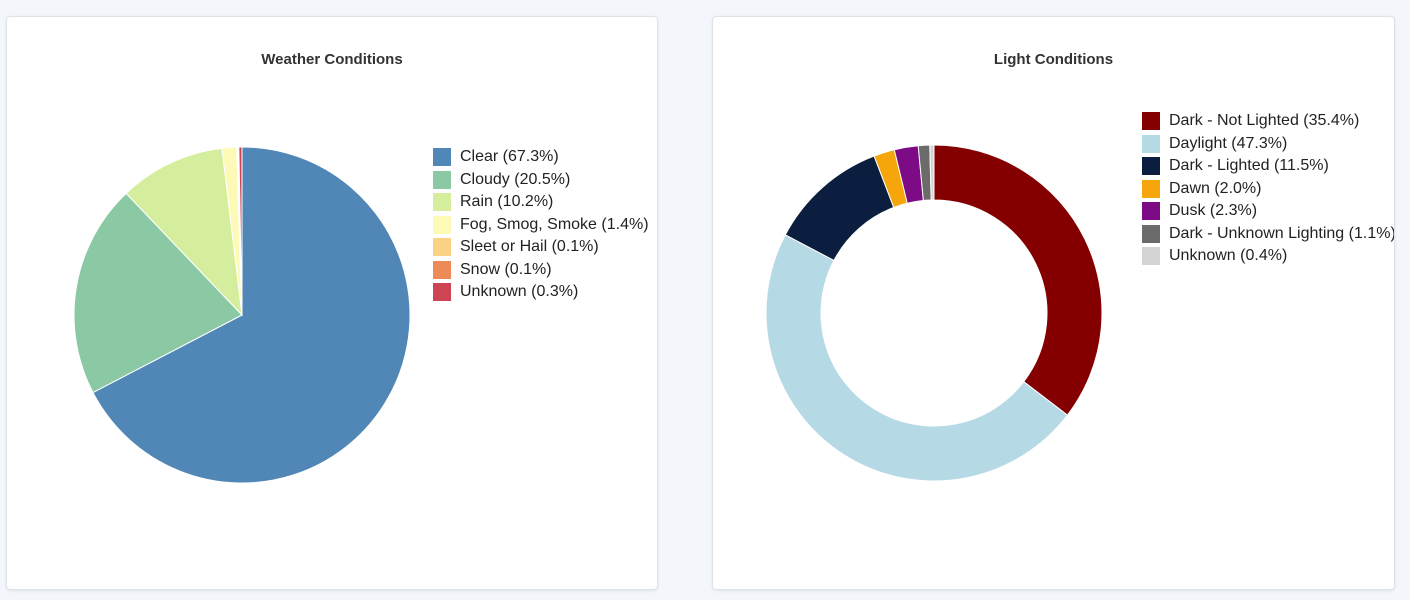 This screenshot has width=1410, height=600. What do you see at coordinates (506, 269) in the screenshot?
I see `legend-label: Snow (0.1%)` at bounding box center [506, 269].